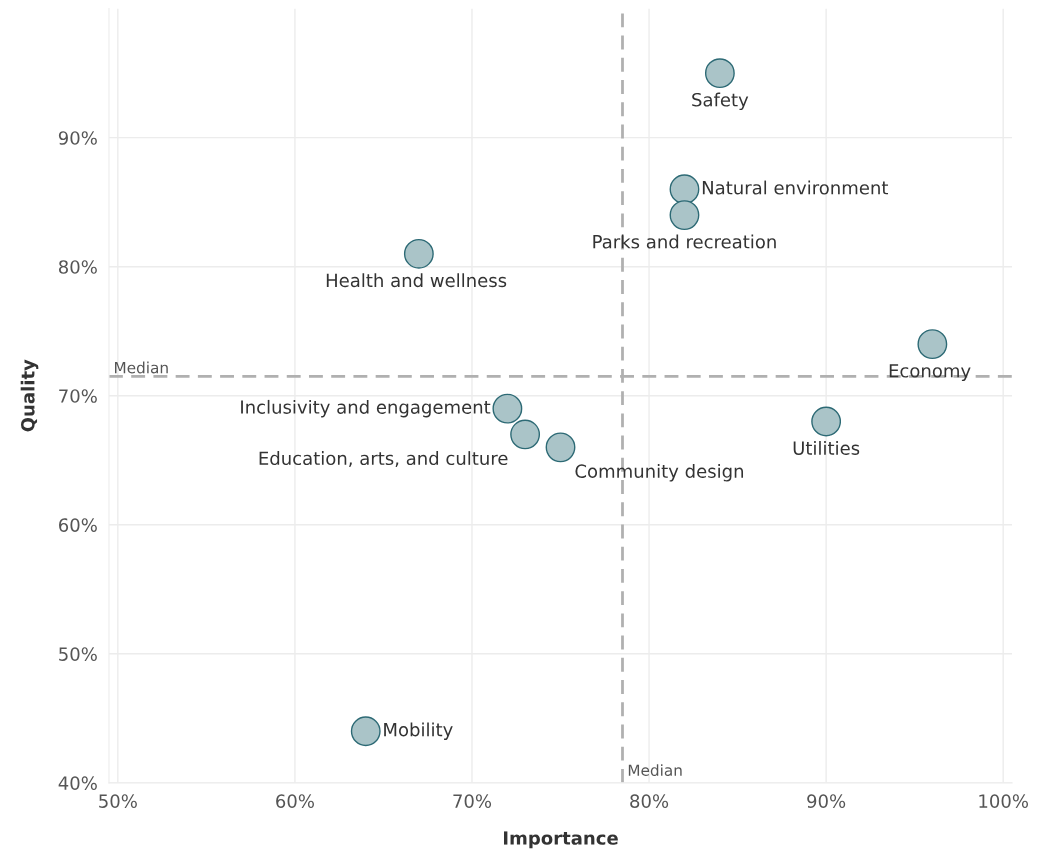 The image size is (1038, 865). I want to click on annotation: Utilities, so click(826, 447).